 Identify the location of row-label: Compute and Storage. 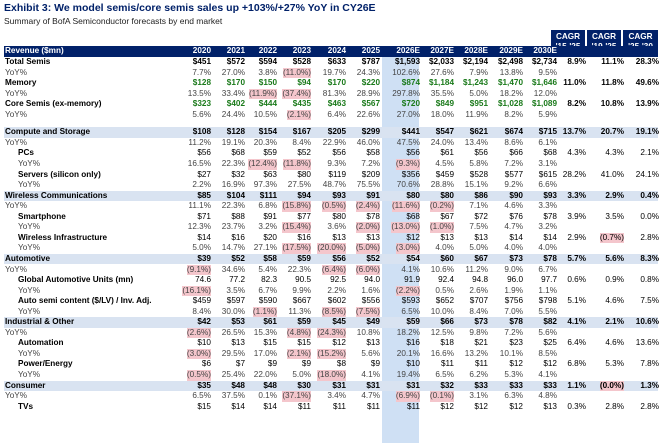
(48, 132).